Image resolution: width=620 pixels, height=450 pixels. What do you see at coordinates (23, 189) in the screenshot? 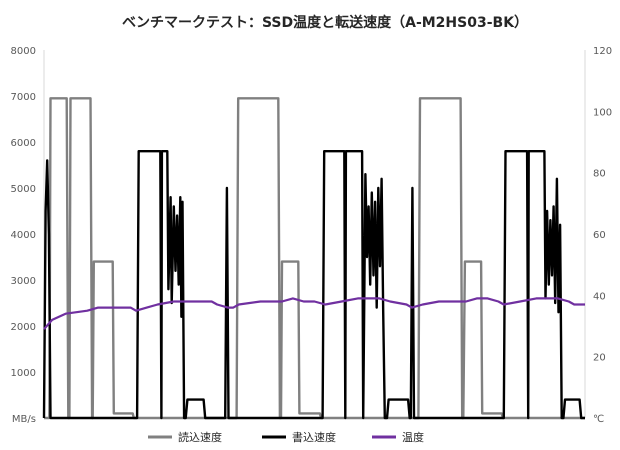
I see `left-tick-label: 5000` at bounding box center [23, 189].